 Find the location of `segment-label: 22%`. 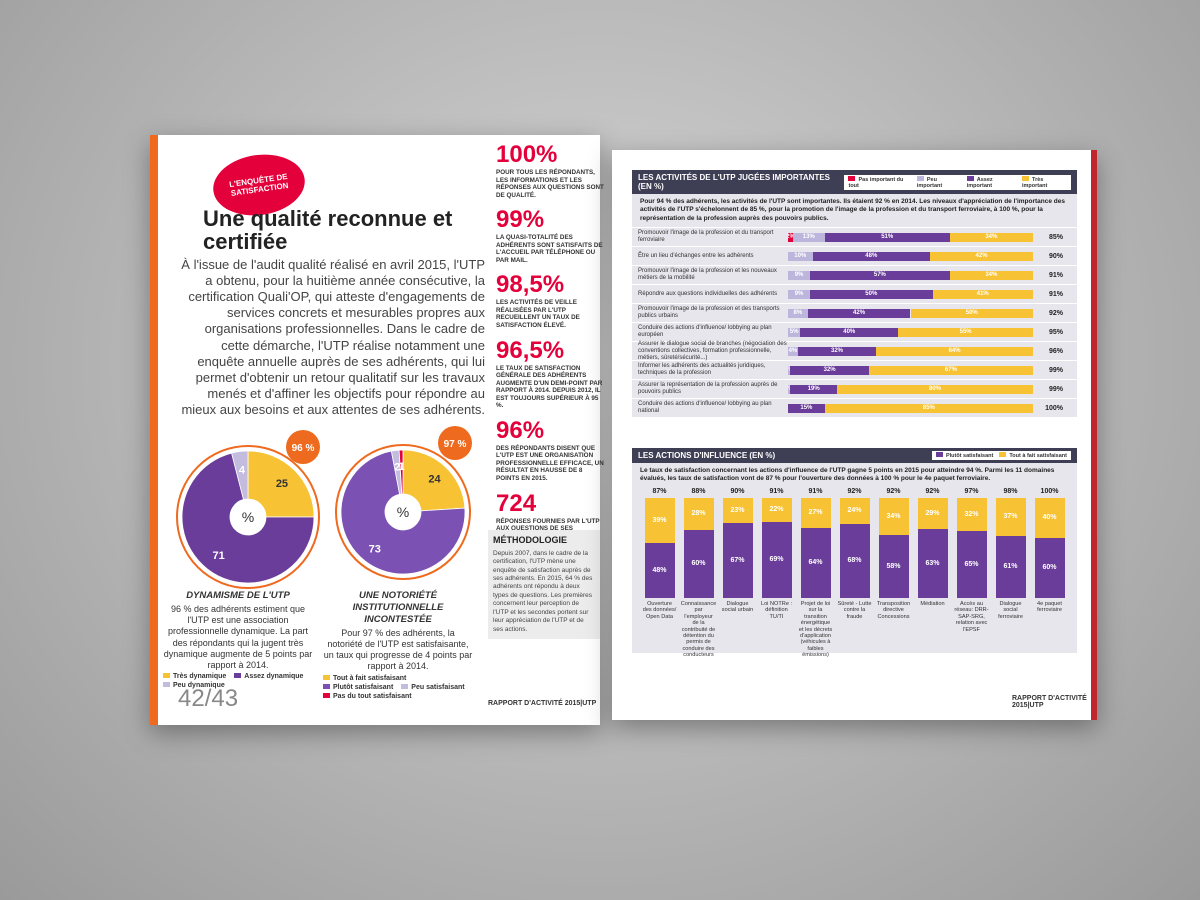

segment-label: 22% is located at coordinates (776, 510).